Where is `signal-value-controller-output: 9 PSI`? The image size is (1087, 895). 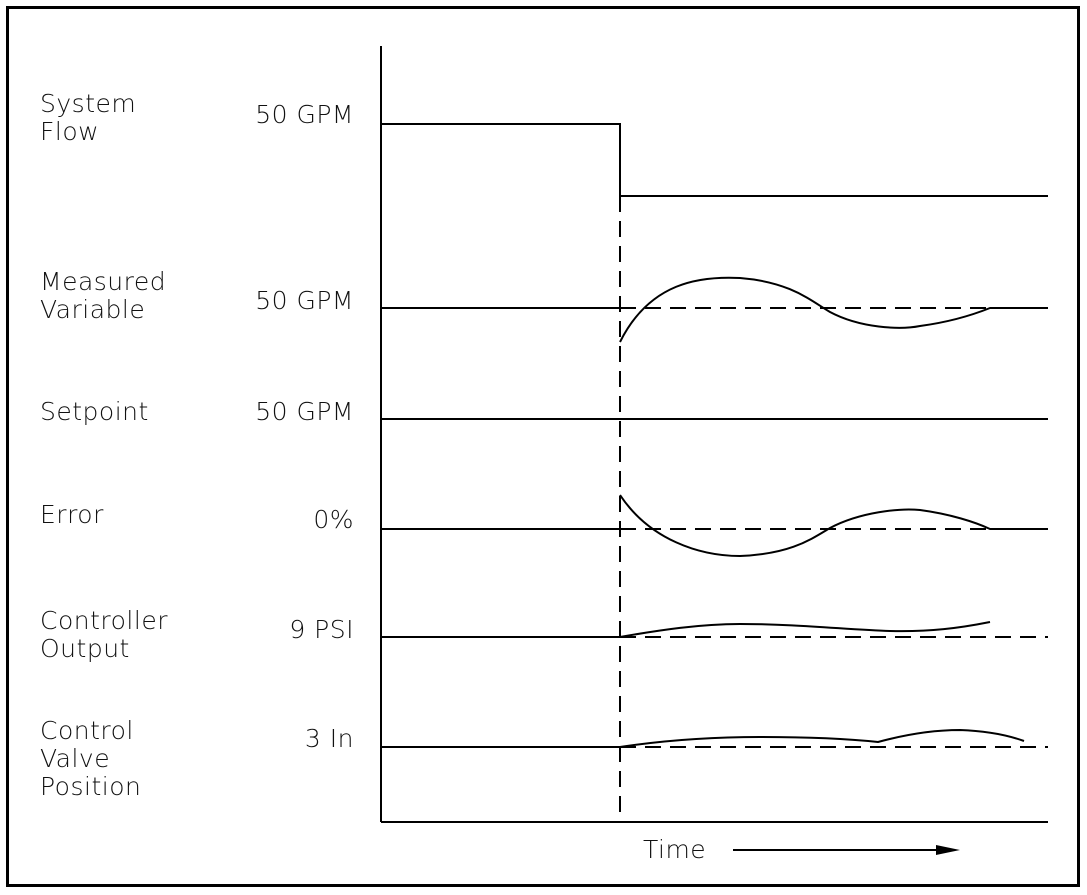
signal-value-controller-output: 9 PSI is located at coordinates (321, 629).